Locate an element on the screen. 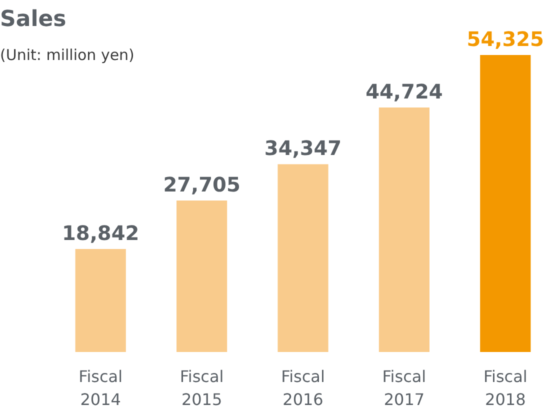  data-label: 27,705 is located at coordinates (201, 184).